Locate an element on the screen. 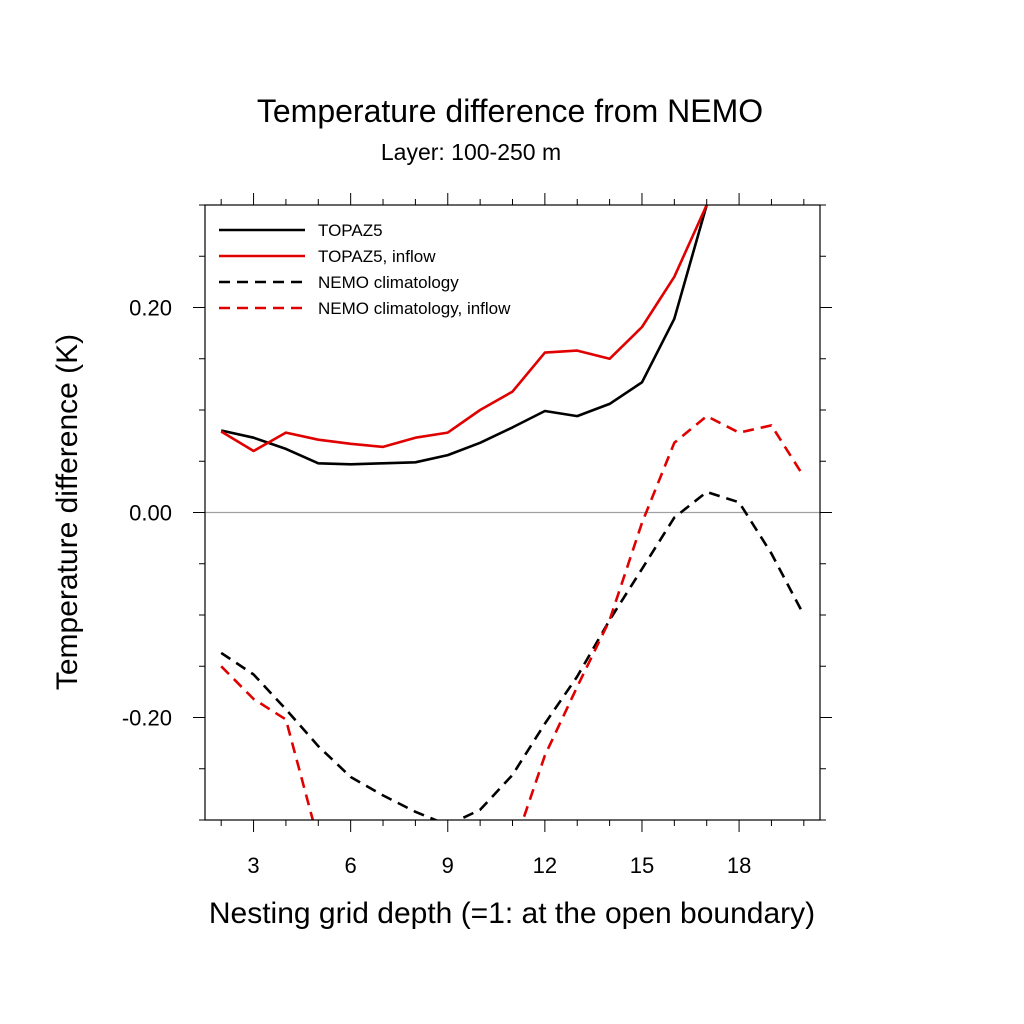 Image resolution: width=1024 pixels, height=1024 pixels. x-tick-label: 15 is located at coordinates (642, 865).